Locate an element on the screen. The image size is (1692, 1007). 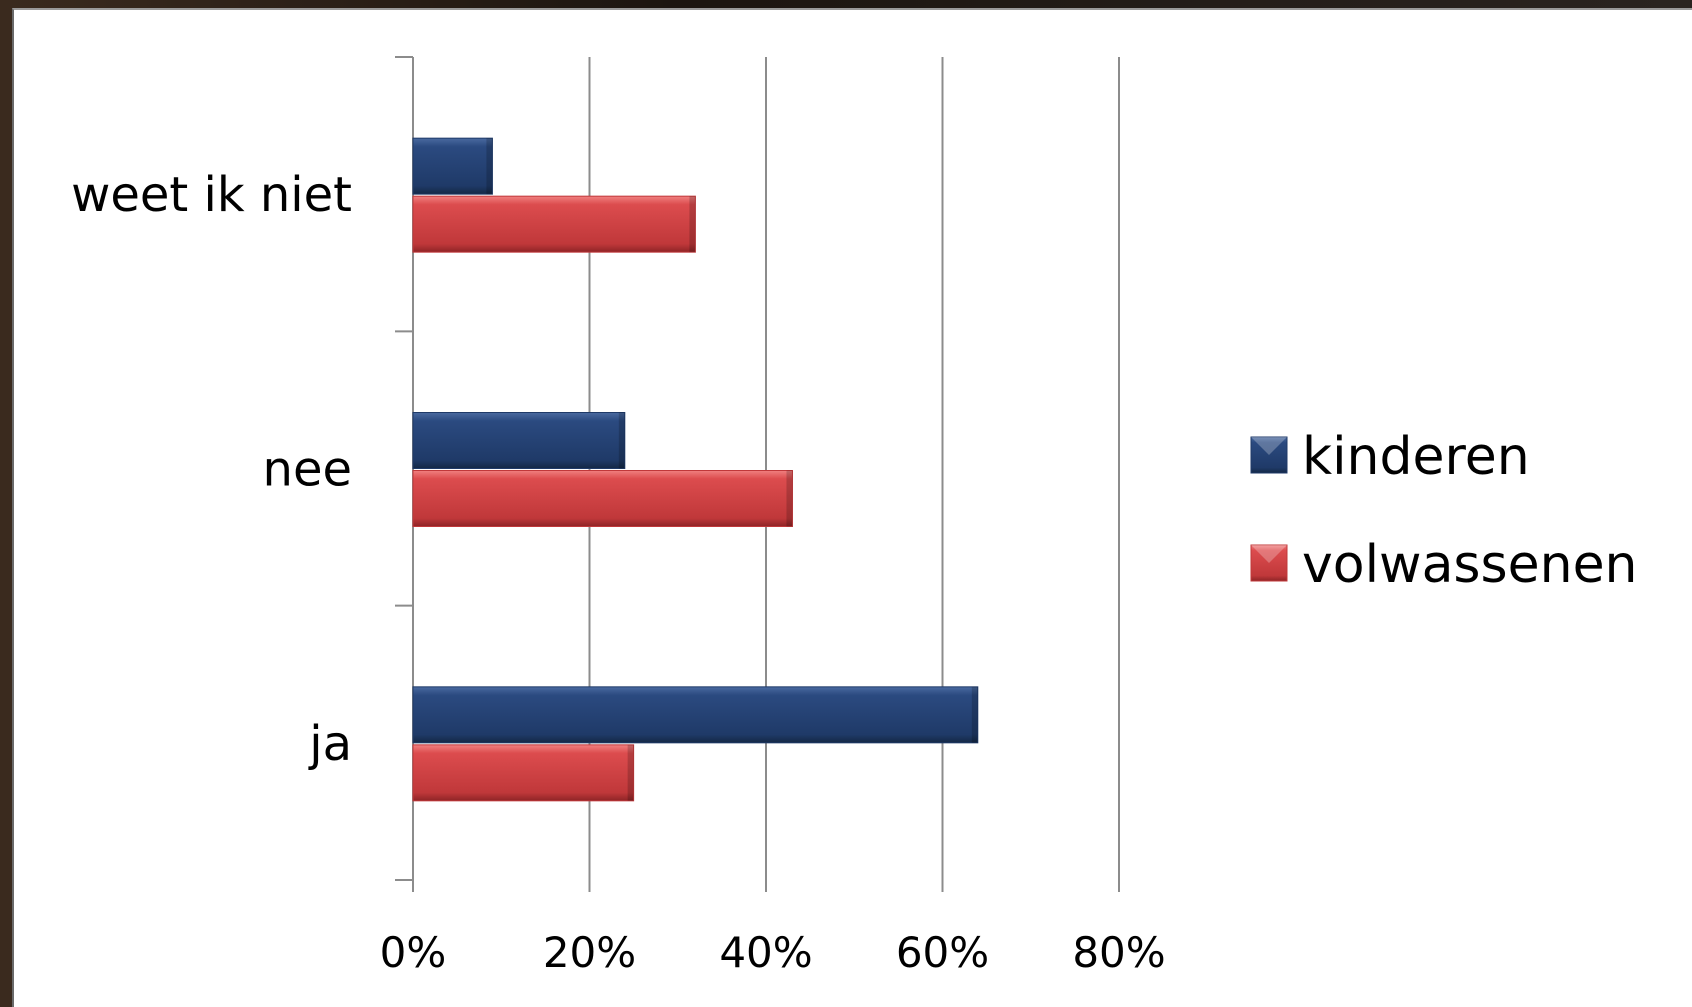
legend: kinderen volwassenen is located at coordinates (1444, 511).